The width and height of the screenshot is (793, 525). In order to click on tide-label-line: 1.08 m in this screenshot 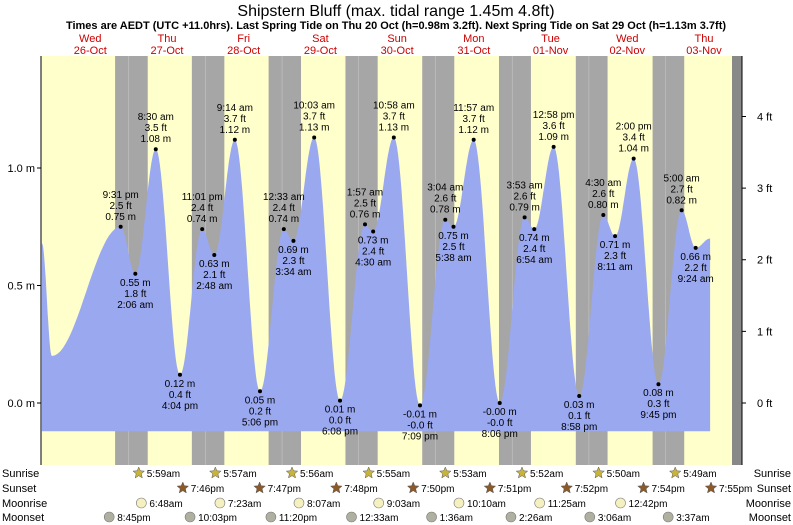, I will do `click(155, 139)`.